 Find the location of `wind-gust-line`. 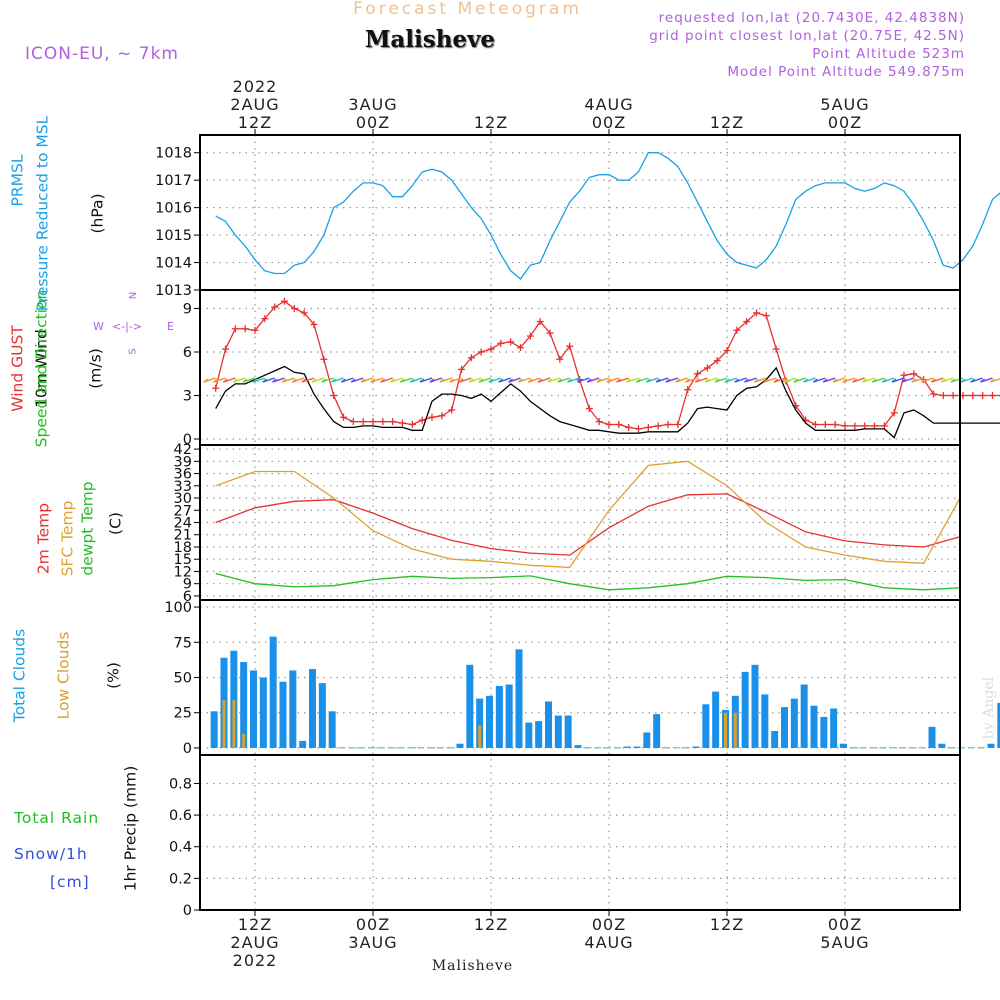

wind-gust-line is located at coordinates (607, 365).